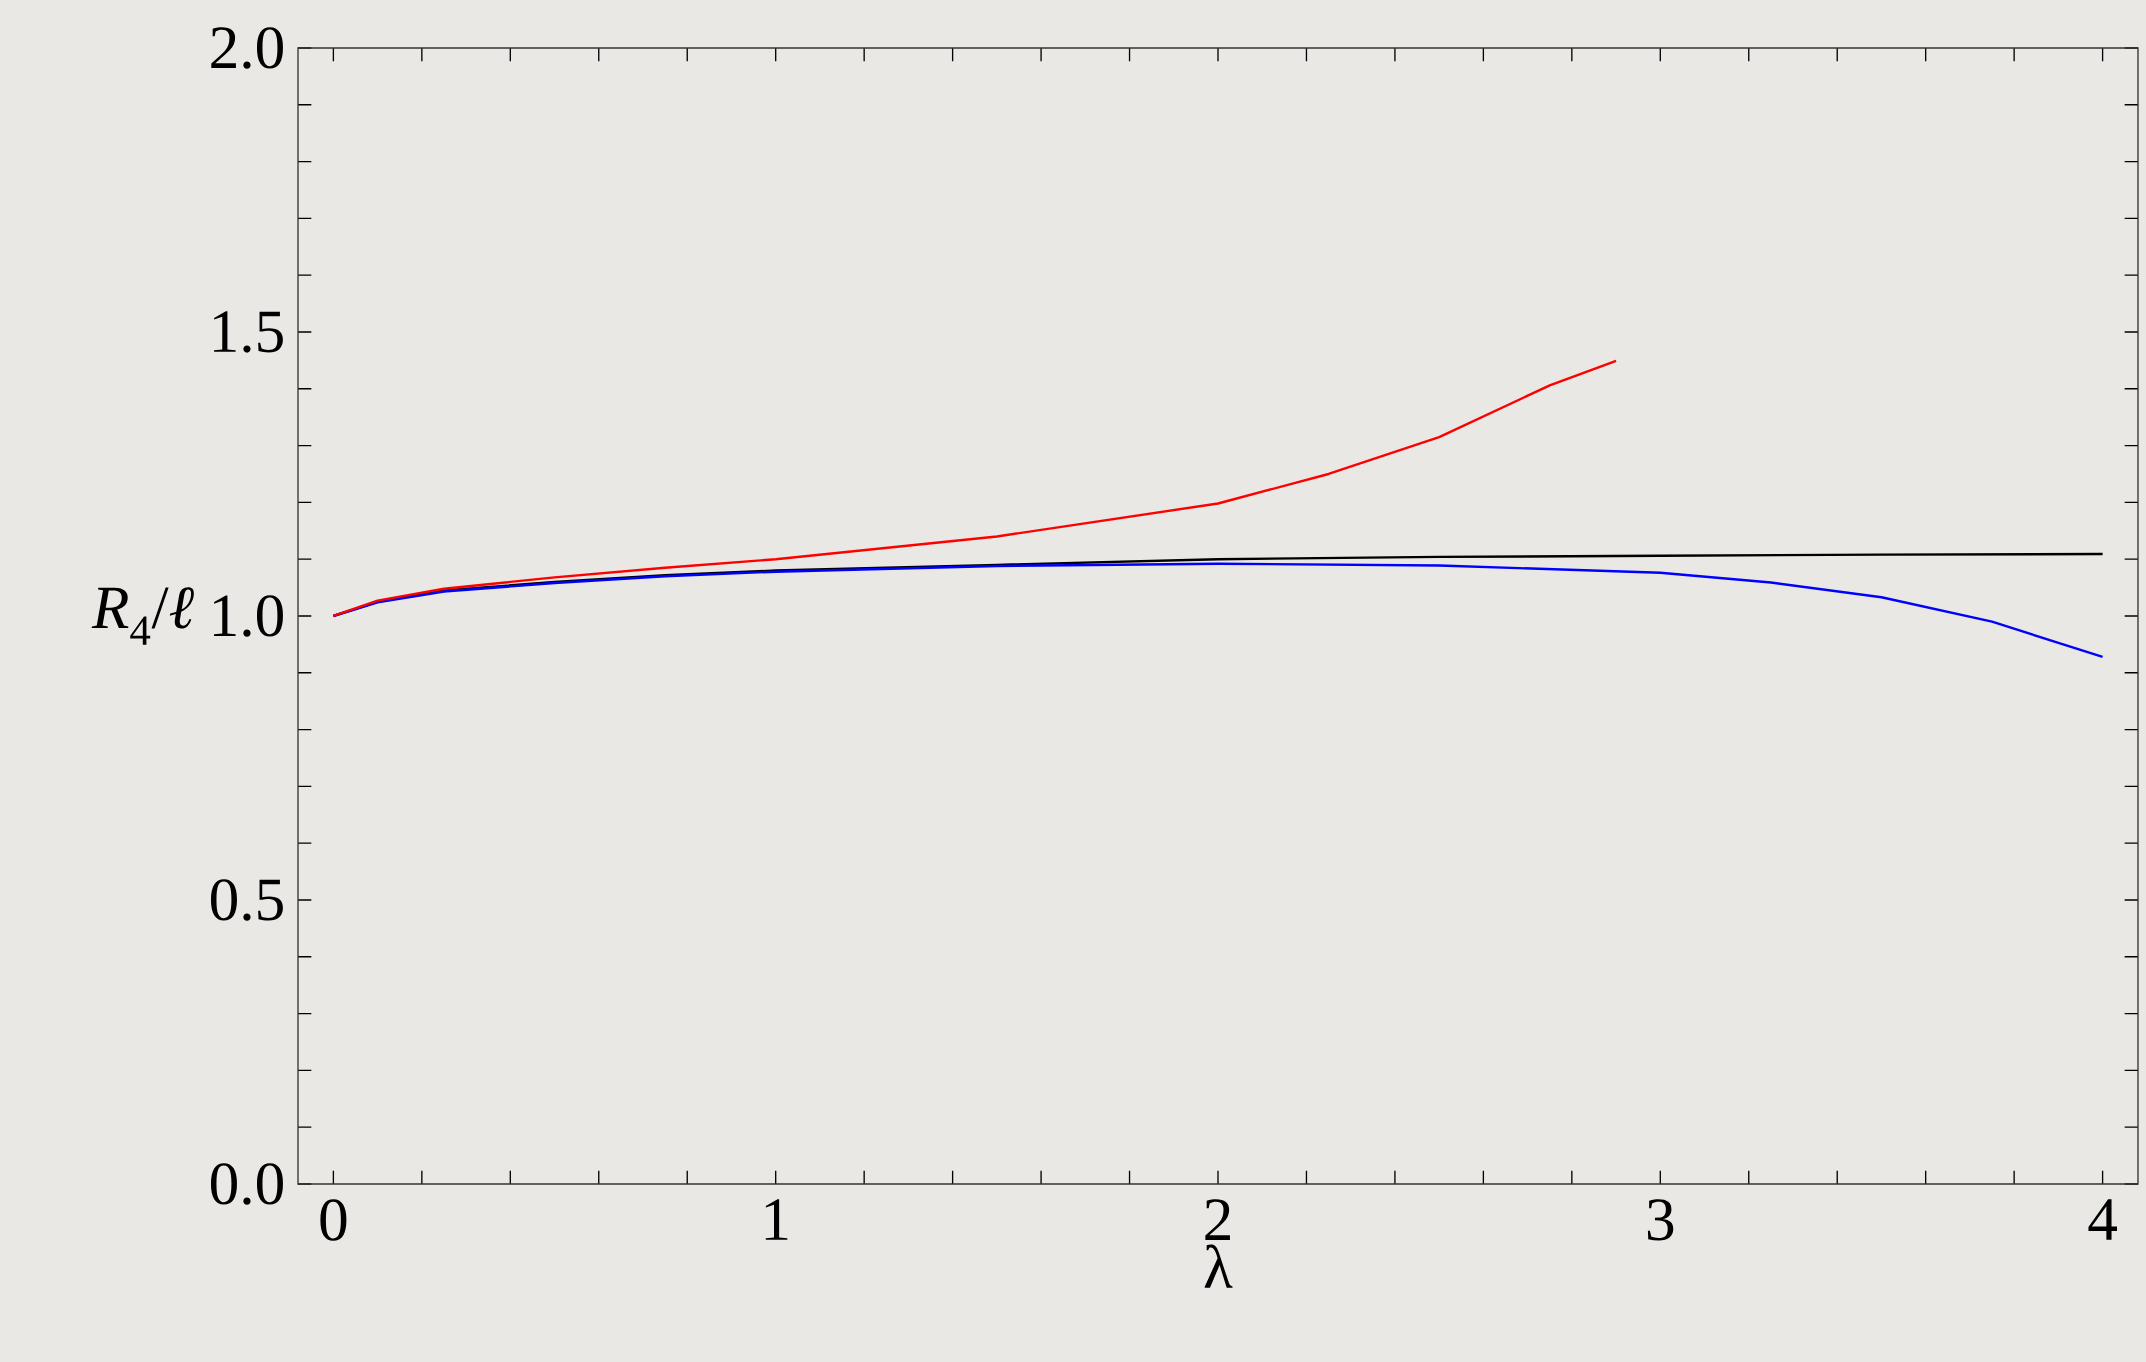 This screenshot has width=2146, height=1362. I want to click on y-tick-label: 0.0, so click(246, 1184).